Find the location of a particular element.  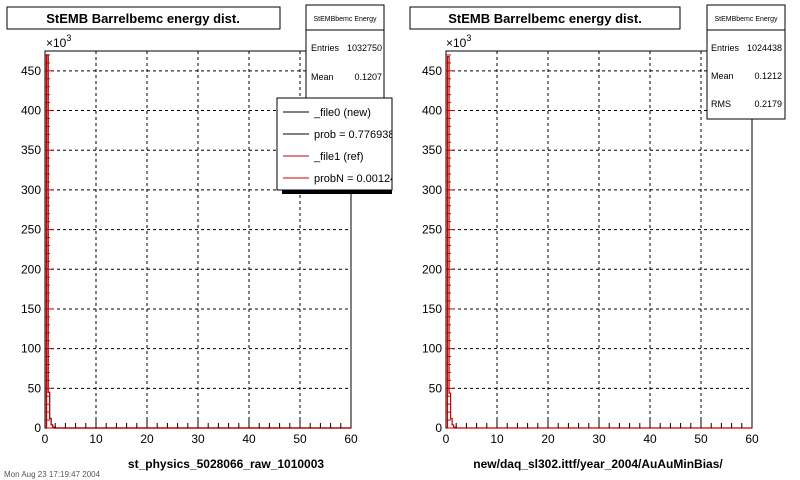

stats-entries-value: 1024438 is located at coordinates (764, 48).